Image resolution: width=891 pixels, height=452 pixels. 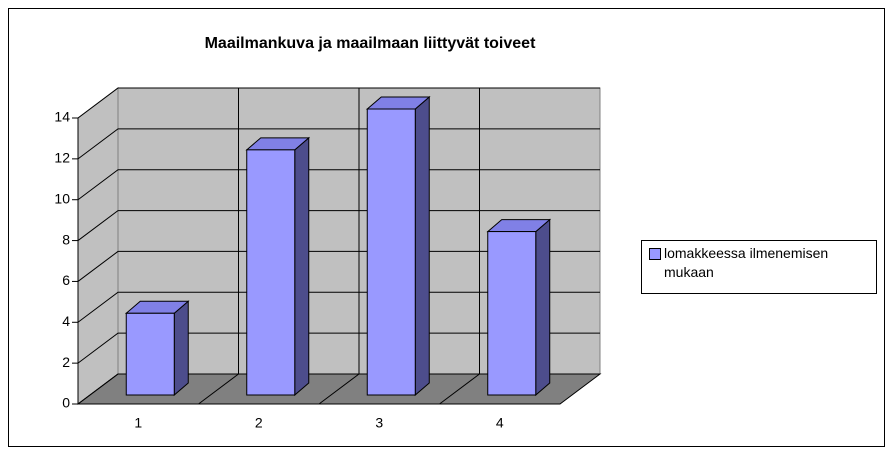 I want to click on x-tick-label: 4, so click(x=500, y=423).